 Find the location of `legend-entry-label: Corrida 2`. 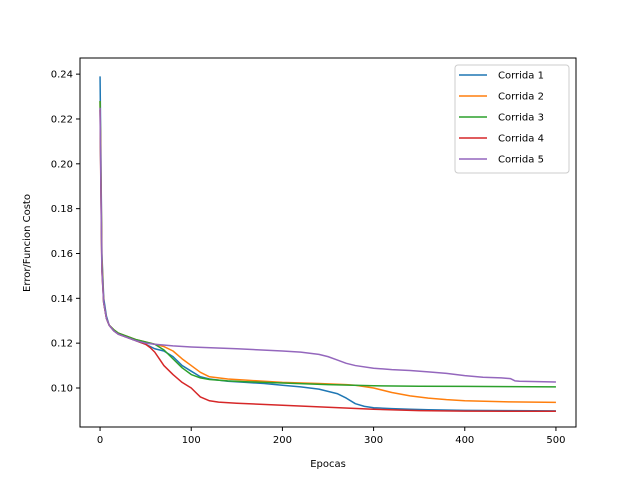

legend-entry-label: Corrida 2 is located at coordinates (521, 97).